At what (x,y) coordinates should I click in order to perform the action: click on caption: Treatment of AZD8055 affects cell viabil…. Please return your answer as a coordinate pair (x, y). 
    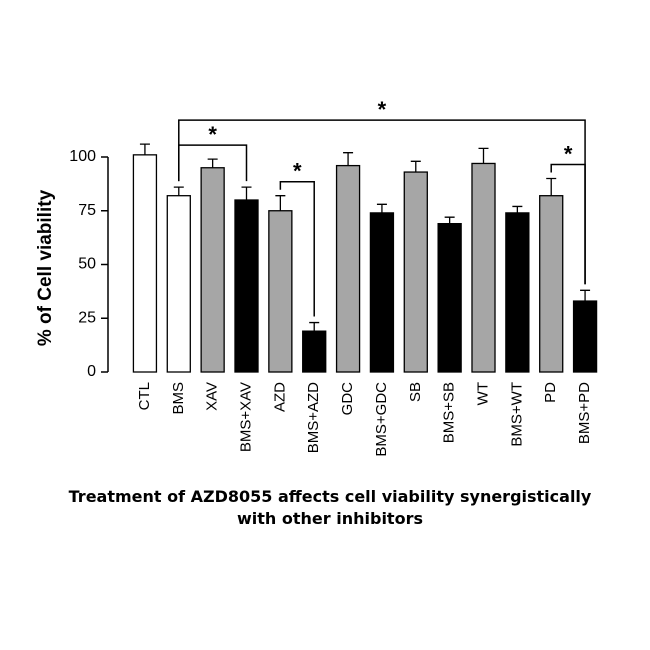
    Looking at the image, I should click on (330, 507).